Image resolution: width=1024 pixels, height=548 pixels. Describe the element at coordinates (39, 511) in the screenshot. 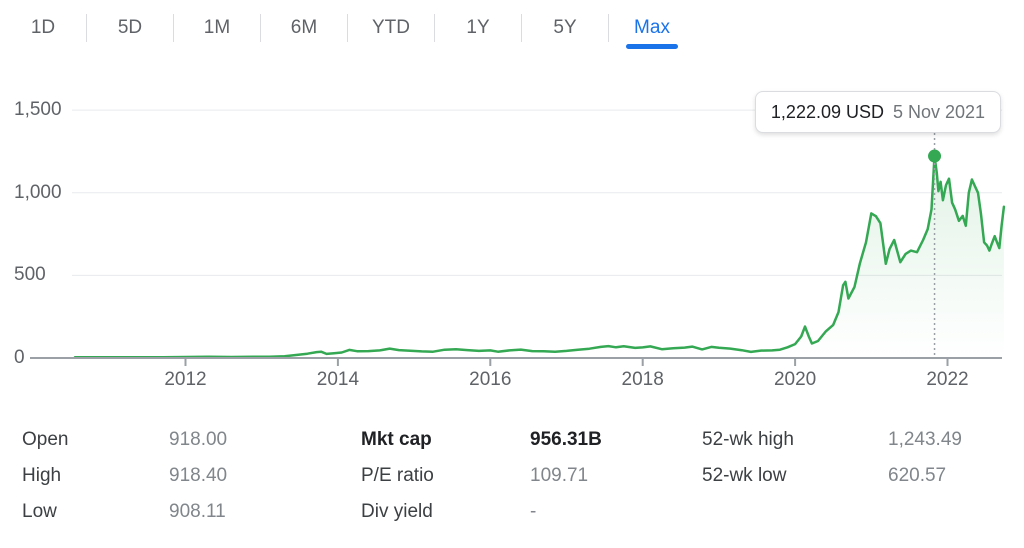

I see `stat-label: Low` at that location.